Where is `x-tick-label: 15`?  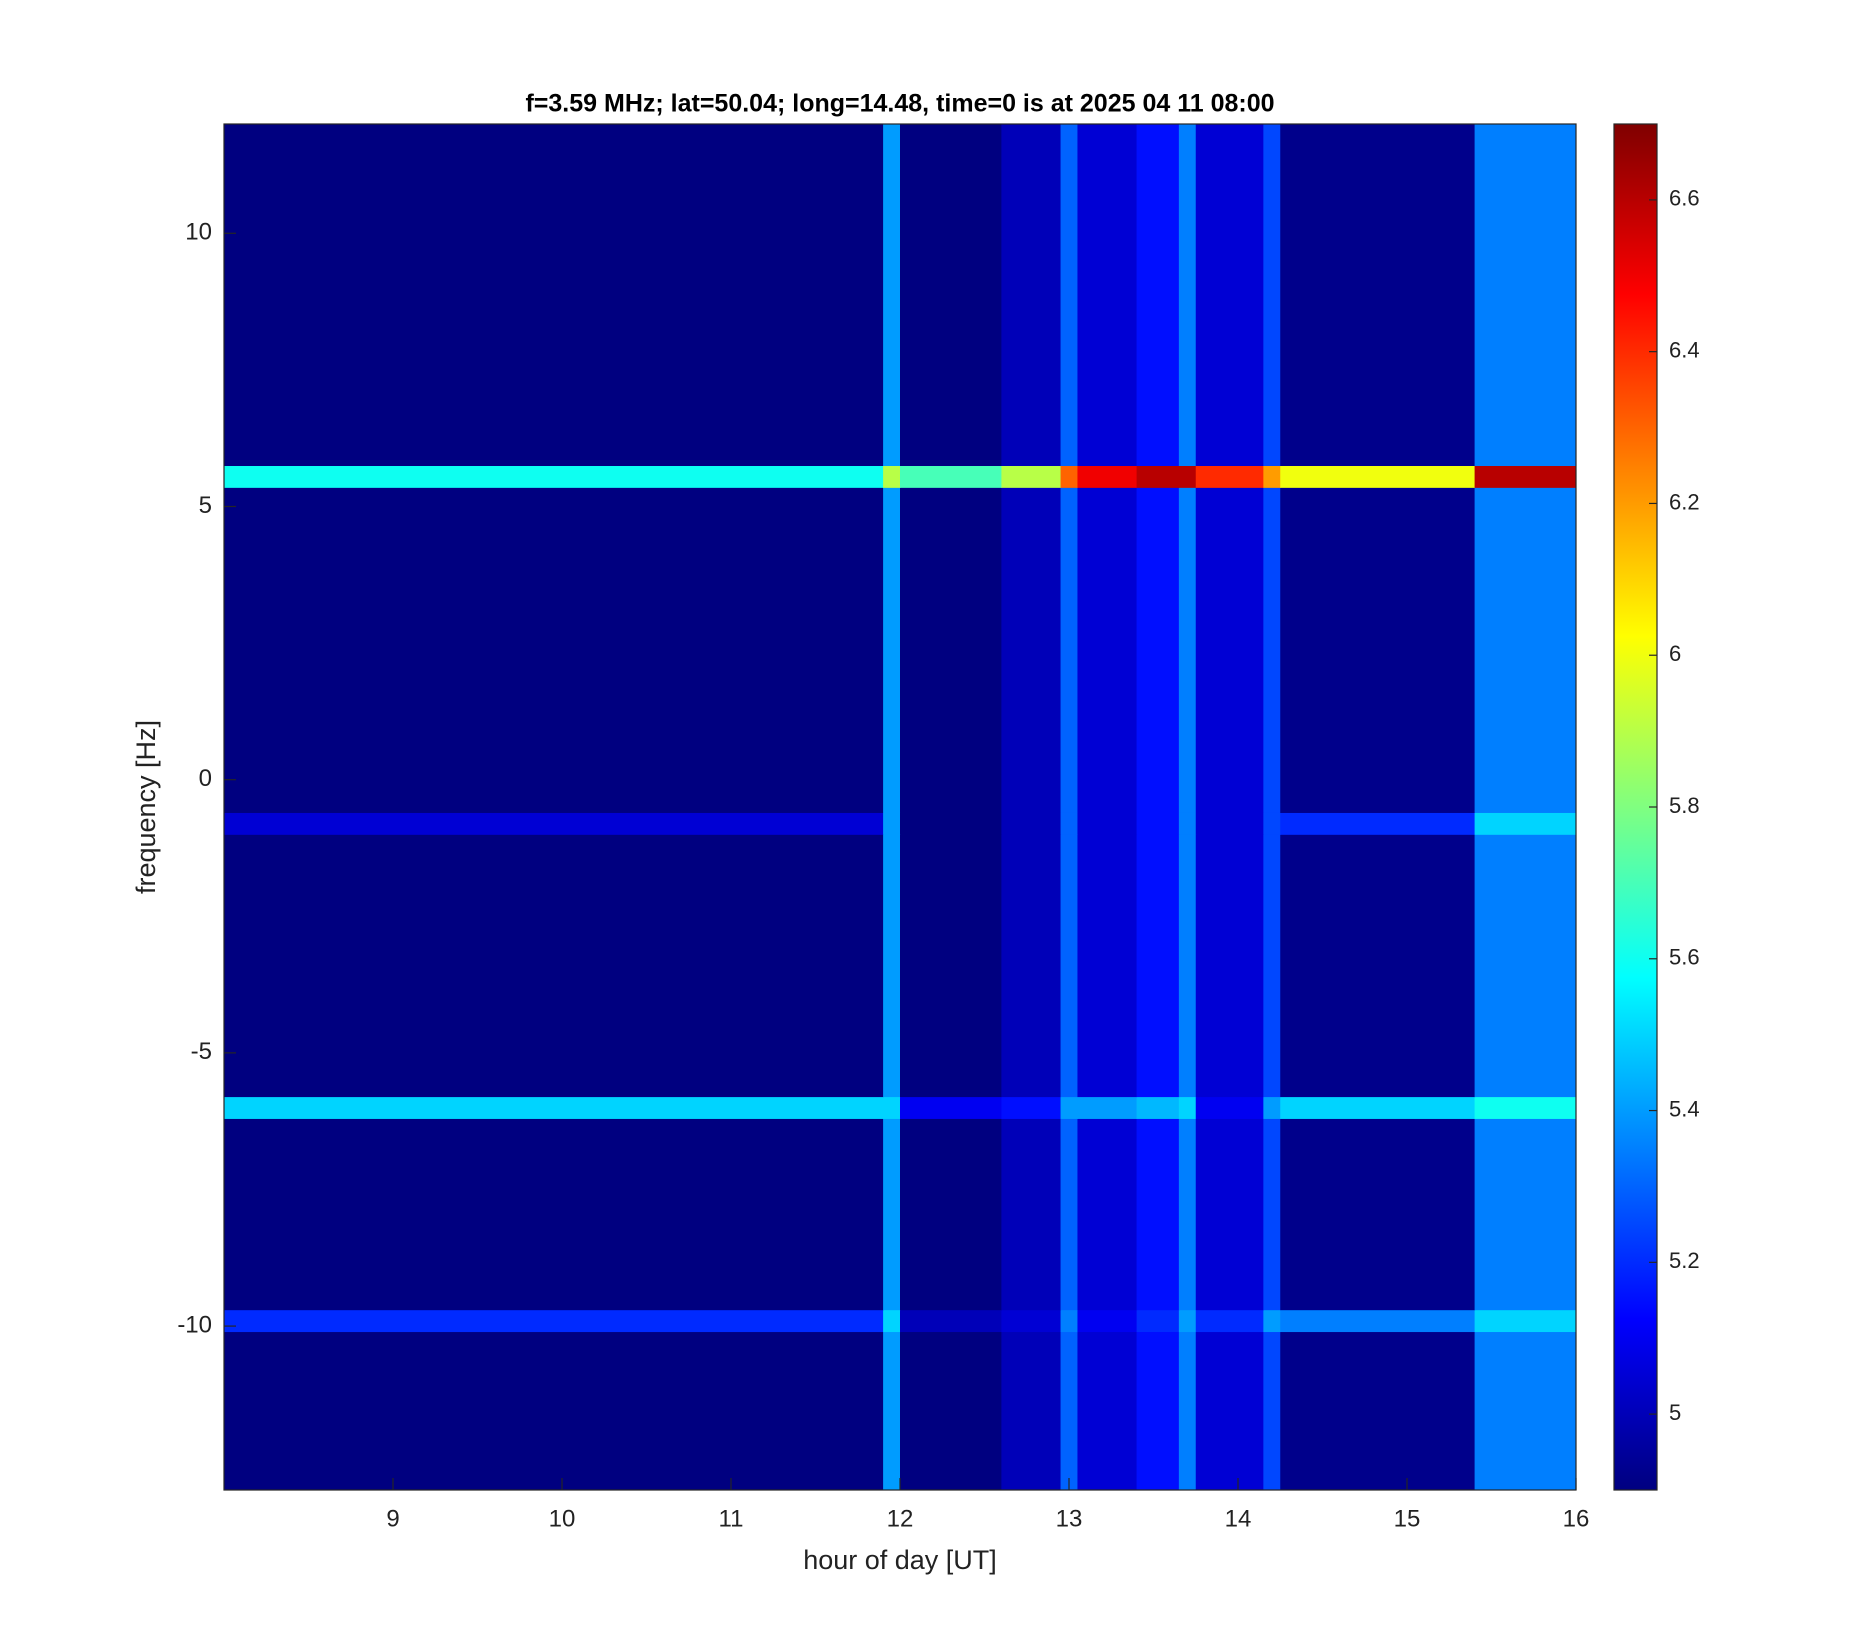
x-tick-label: 15 is located at coordinates (1407, 1518).